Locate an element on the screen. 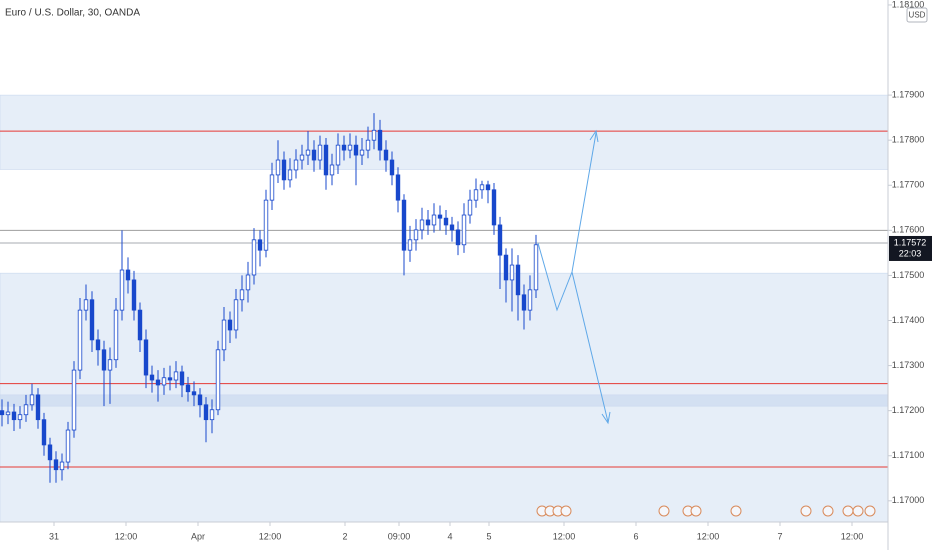  last-price-tag is located at coordinates (910, 248).